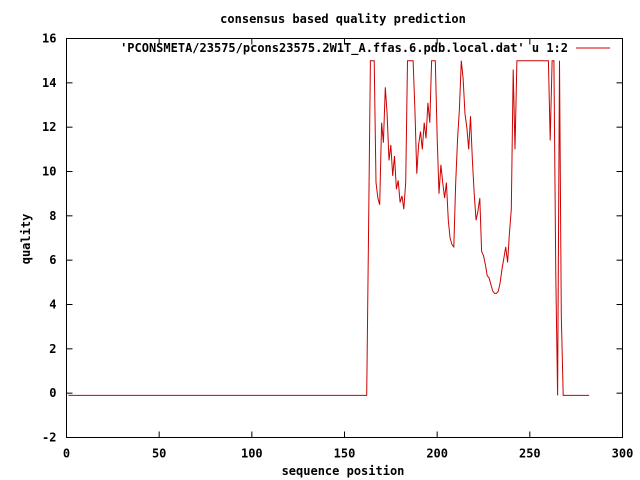  I want to click on y-tick-label: 12, so click(49, 127).